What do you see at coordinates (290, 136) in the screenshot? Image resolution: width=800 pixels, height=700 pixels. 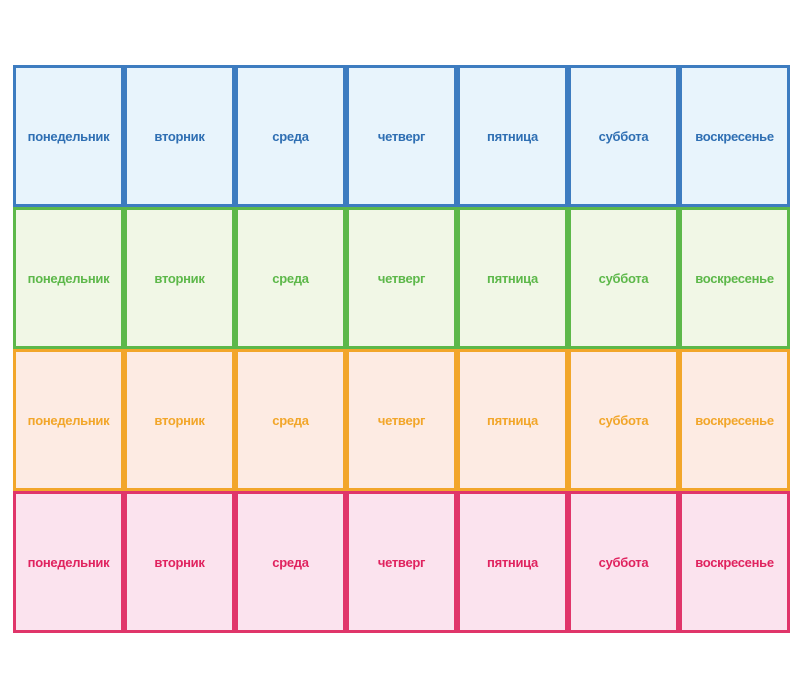 I see `day-card-blue: среда` at bounding box center [290, 136].